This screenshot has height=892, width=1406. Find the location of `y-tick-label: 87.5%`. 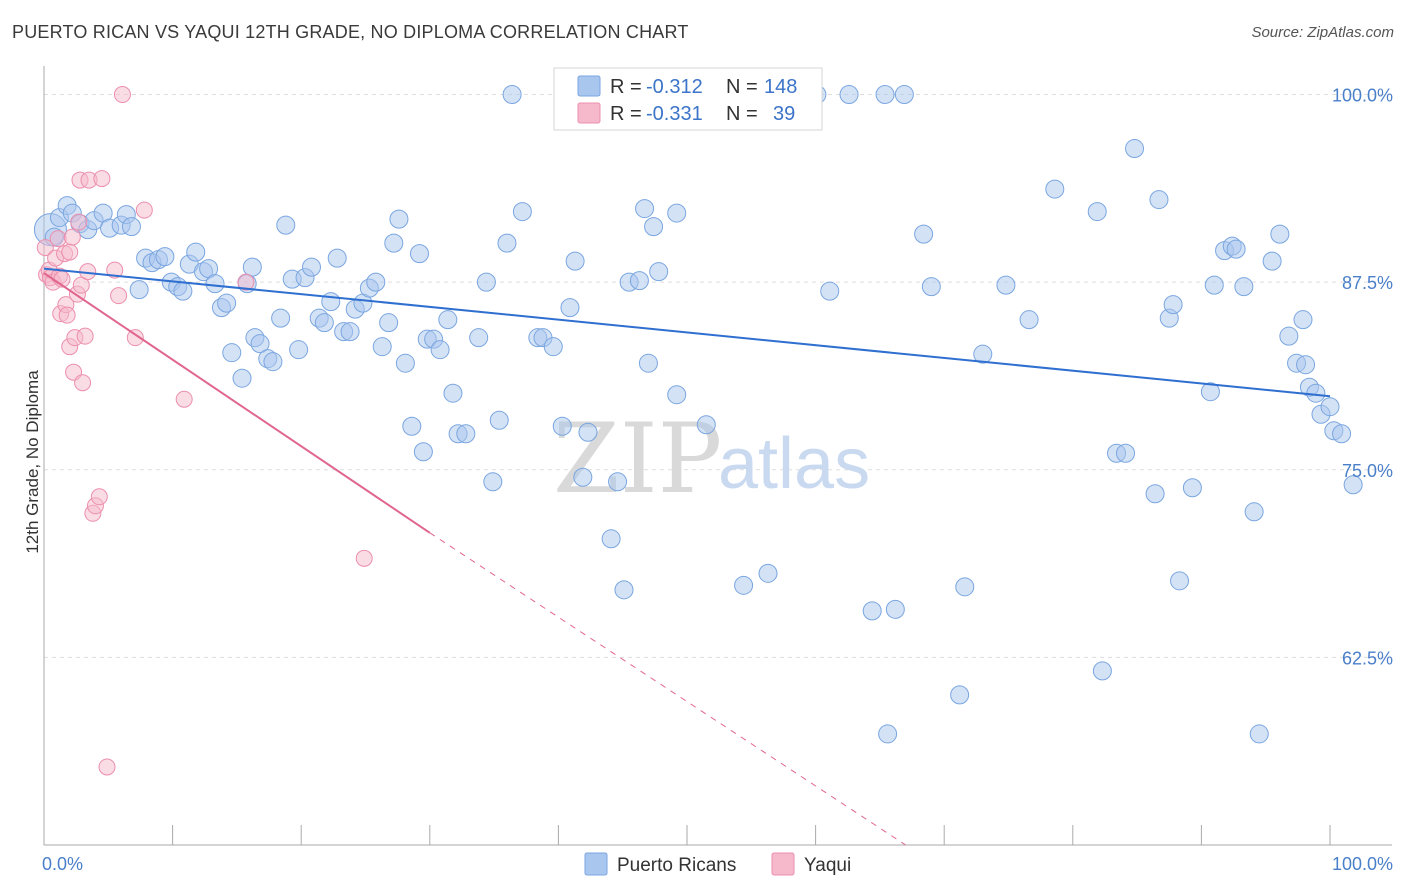

y-tick-label: 87.5% is located at coordinates (1367, 283).